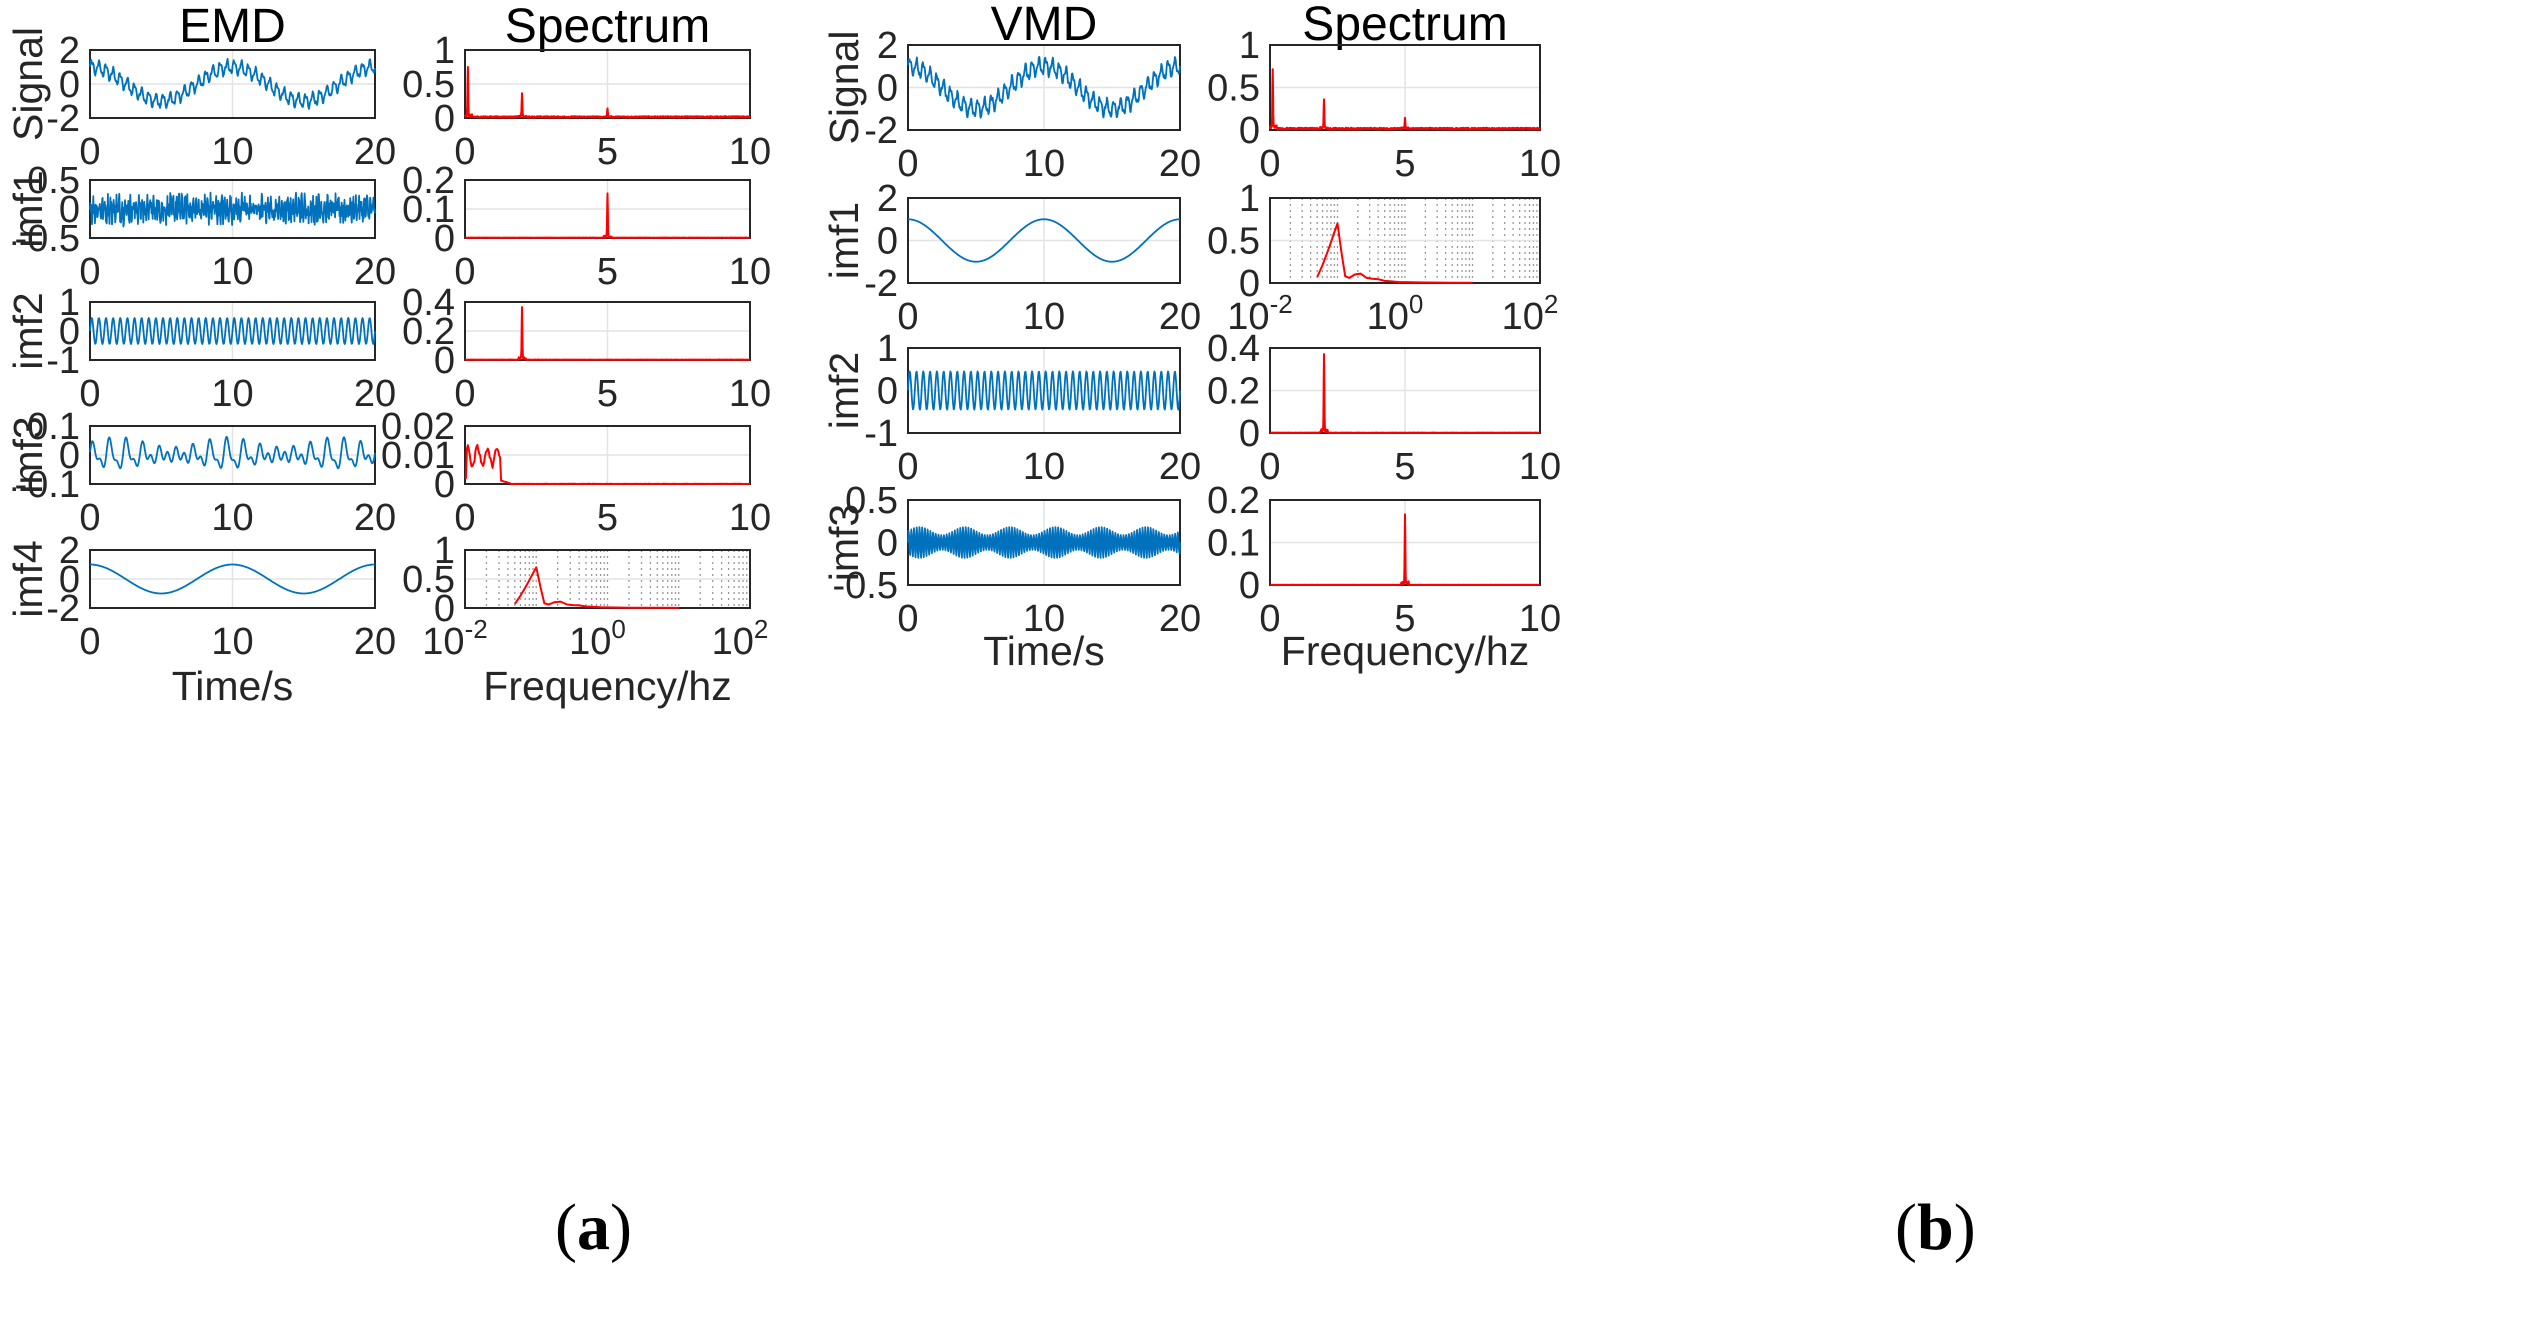 The image size is (2544, 1327). I want to click on y-ticks: 10.50, so click(1233, 241).